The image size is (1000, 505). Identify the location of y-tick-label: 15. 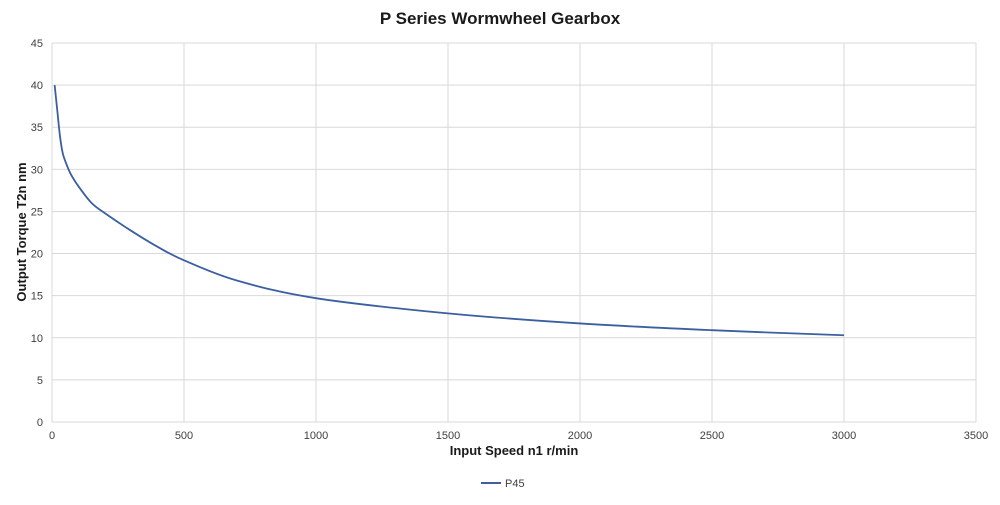
(37, 297).